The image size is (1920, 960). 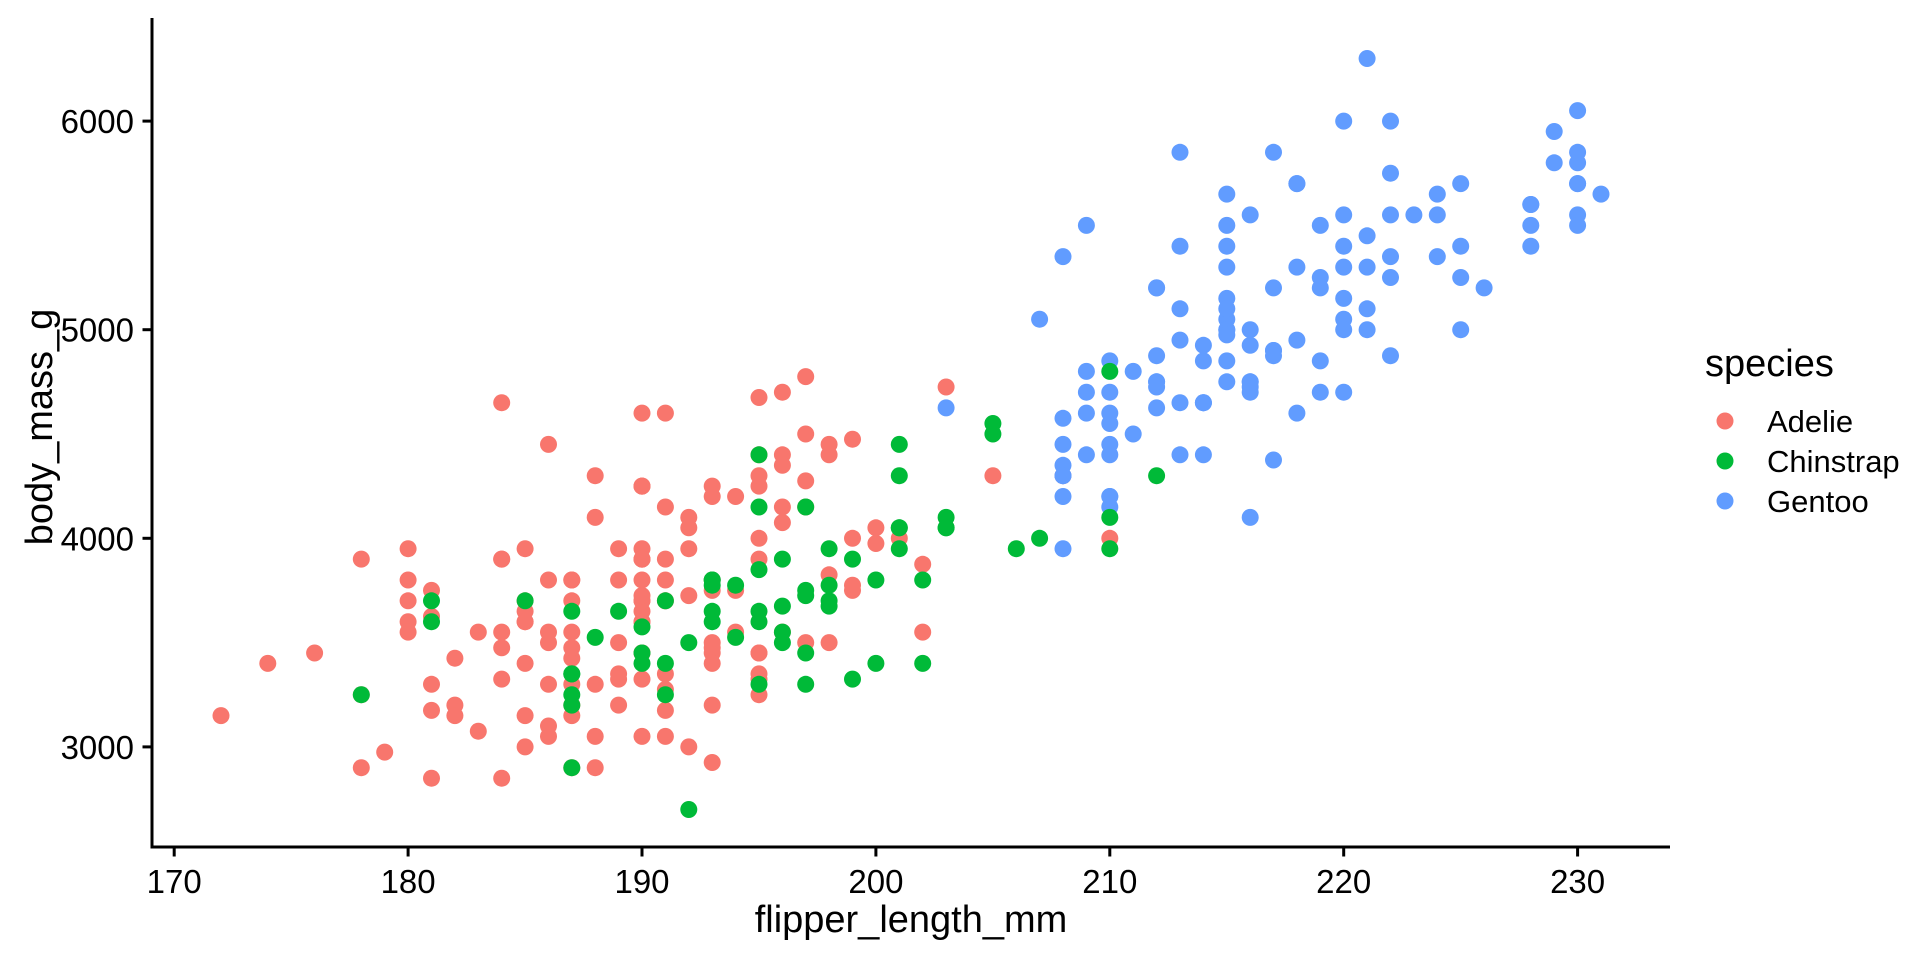 I want to click on legend-swatch-adelie, so click(x=1725, y=421).